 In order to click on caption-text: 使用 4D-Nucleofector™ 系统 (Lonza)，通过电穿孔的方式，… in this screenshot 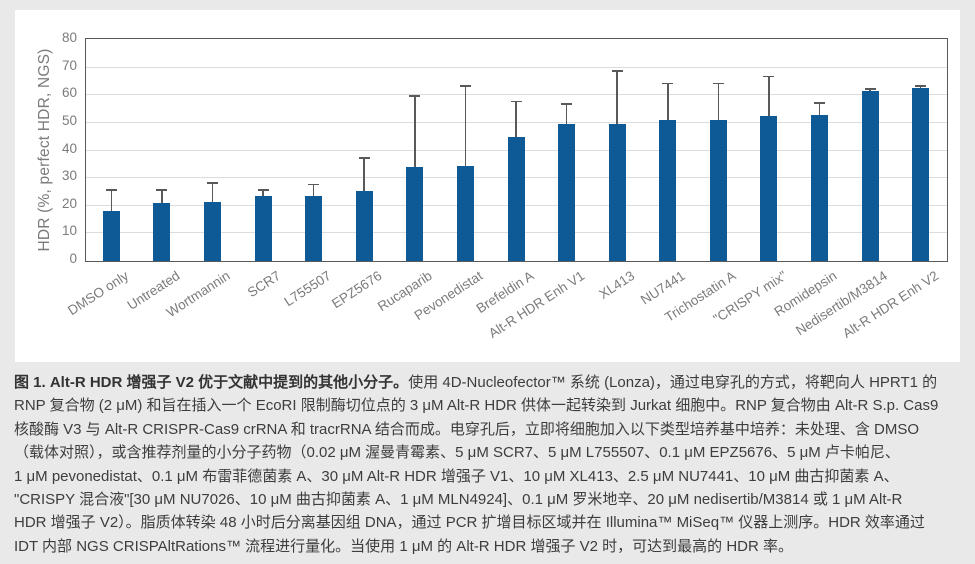, I will do `click(673, 382)`.